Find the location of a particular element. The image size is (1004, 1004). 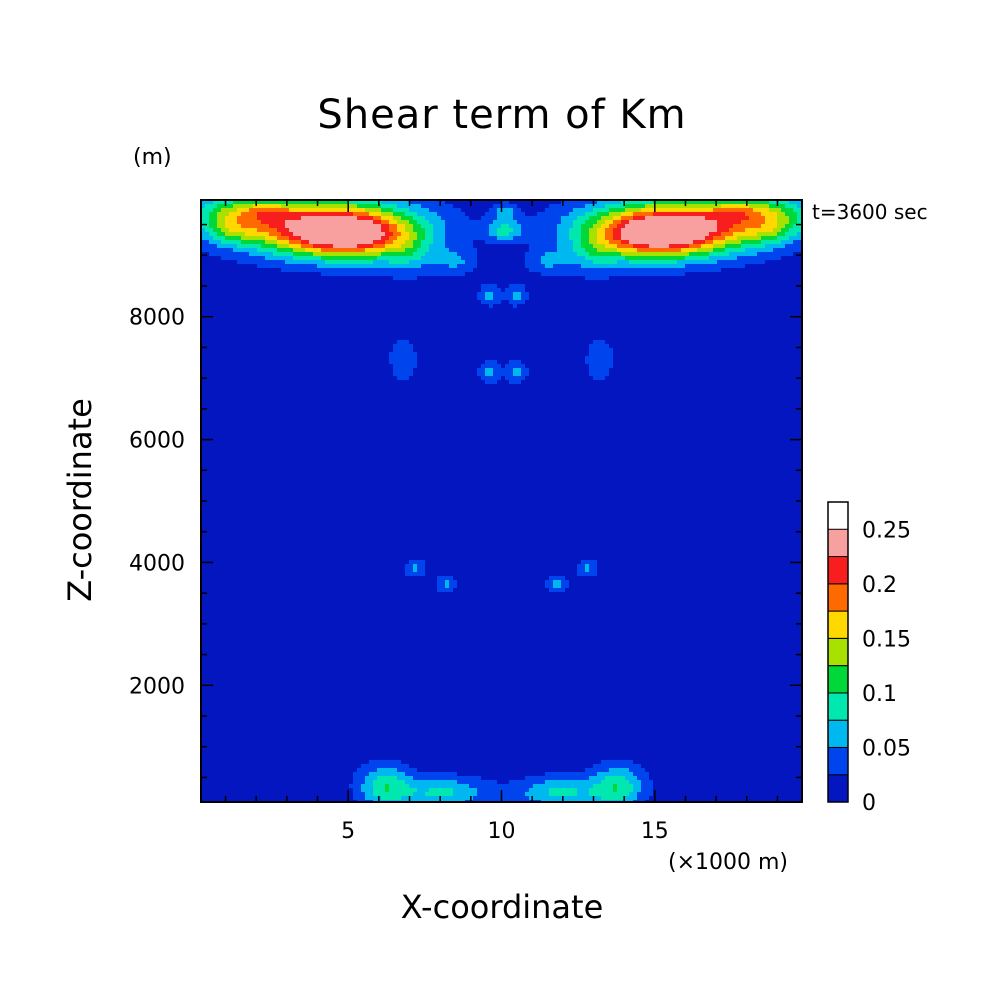

colorbar-swatch is located at coordinates (838, 706).